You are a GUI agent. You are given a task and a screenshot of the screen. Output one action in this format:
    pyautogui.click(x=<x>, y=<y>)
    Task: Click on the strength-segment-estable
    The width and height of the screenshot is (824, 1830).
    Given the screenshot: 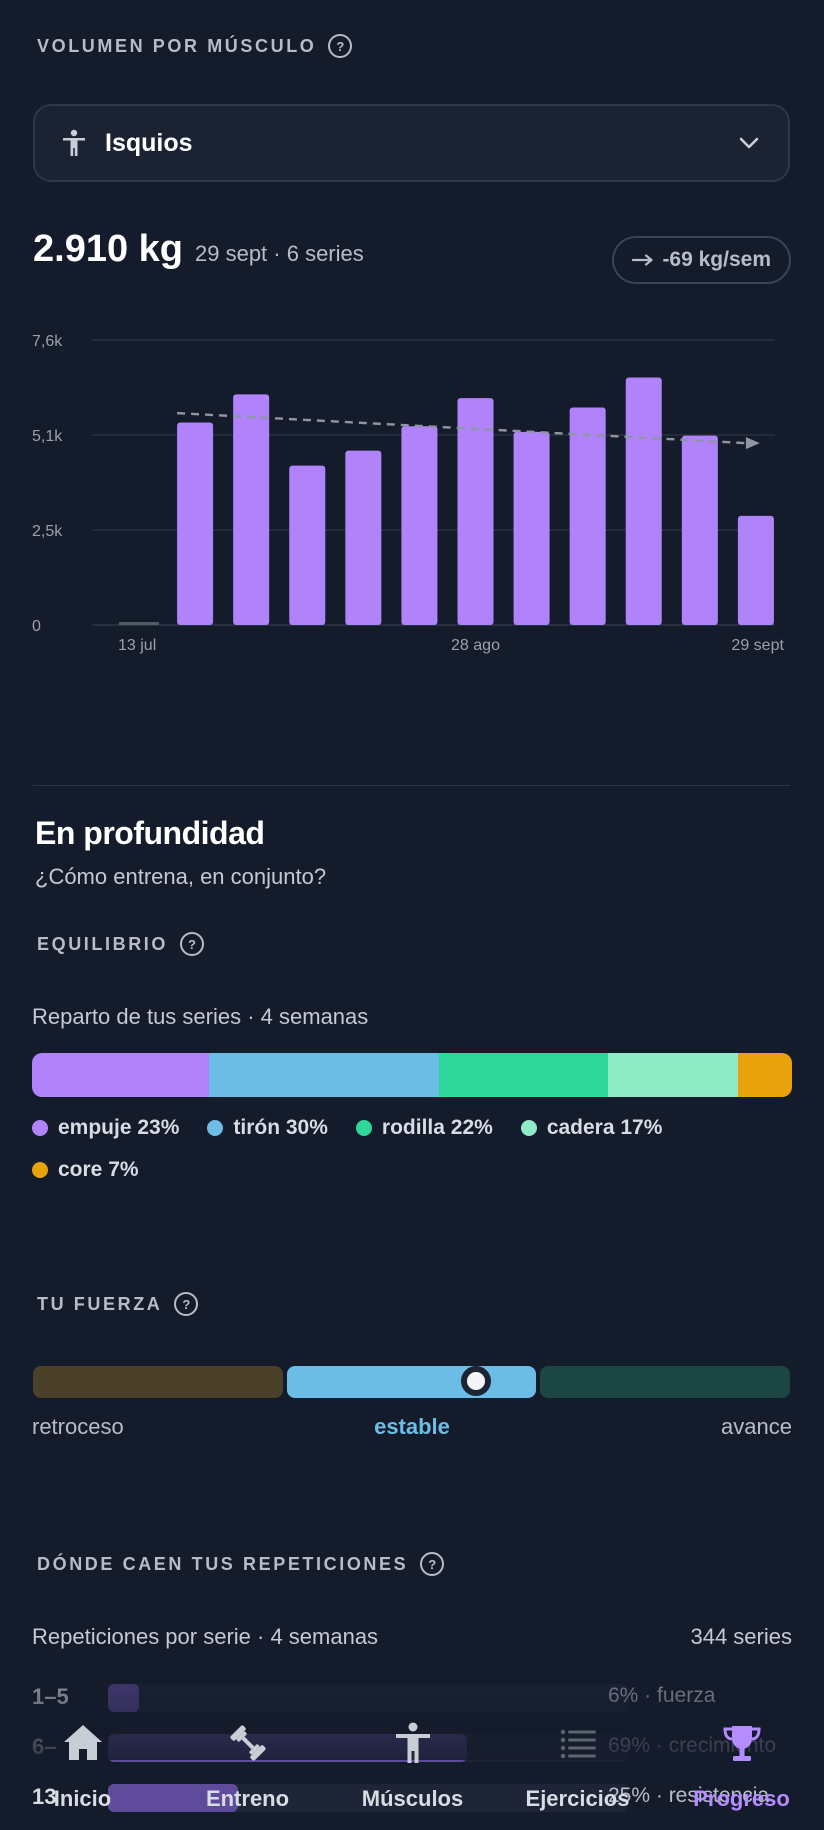 What is the action you would take?
    pyautogui.click(x=411, y=1382)
    